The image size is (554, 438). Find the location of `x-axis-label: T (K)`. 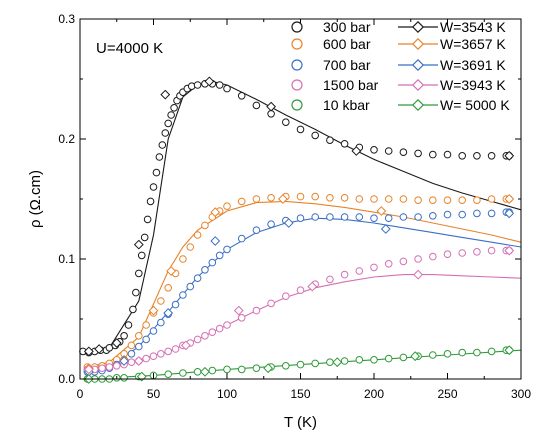

x-axis-label: T (K) is located at coordinates (300, 422).